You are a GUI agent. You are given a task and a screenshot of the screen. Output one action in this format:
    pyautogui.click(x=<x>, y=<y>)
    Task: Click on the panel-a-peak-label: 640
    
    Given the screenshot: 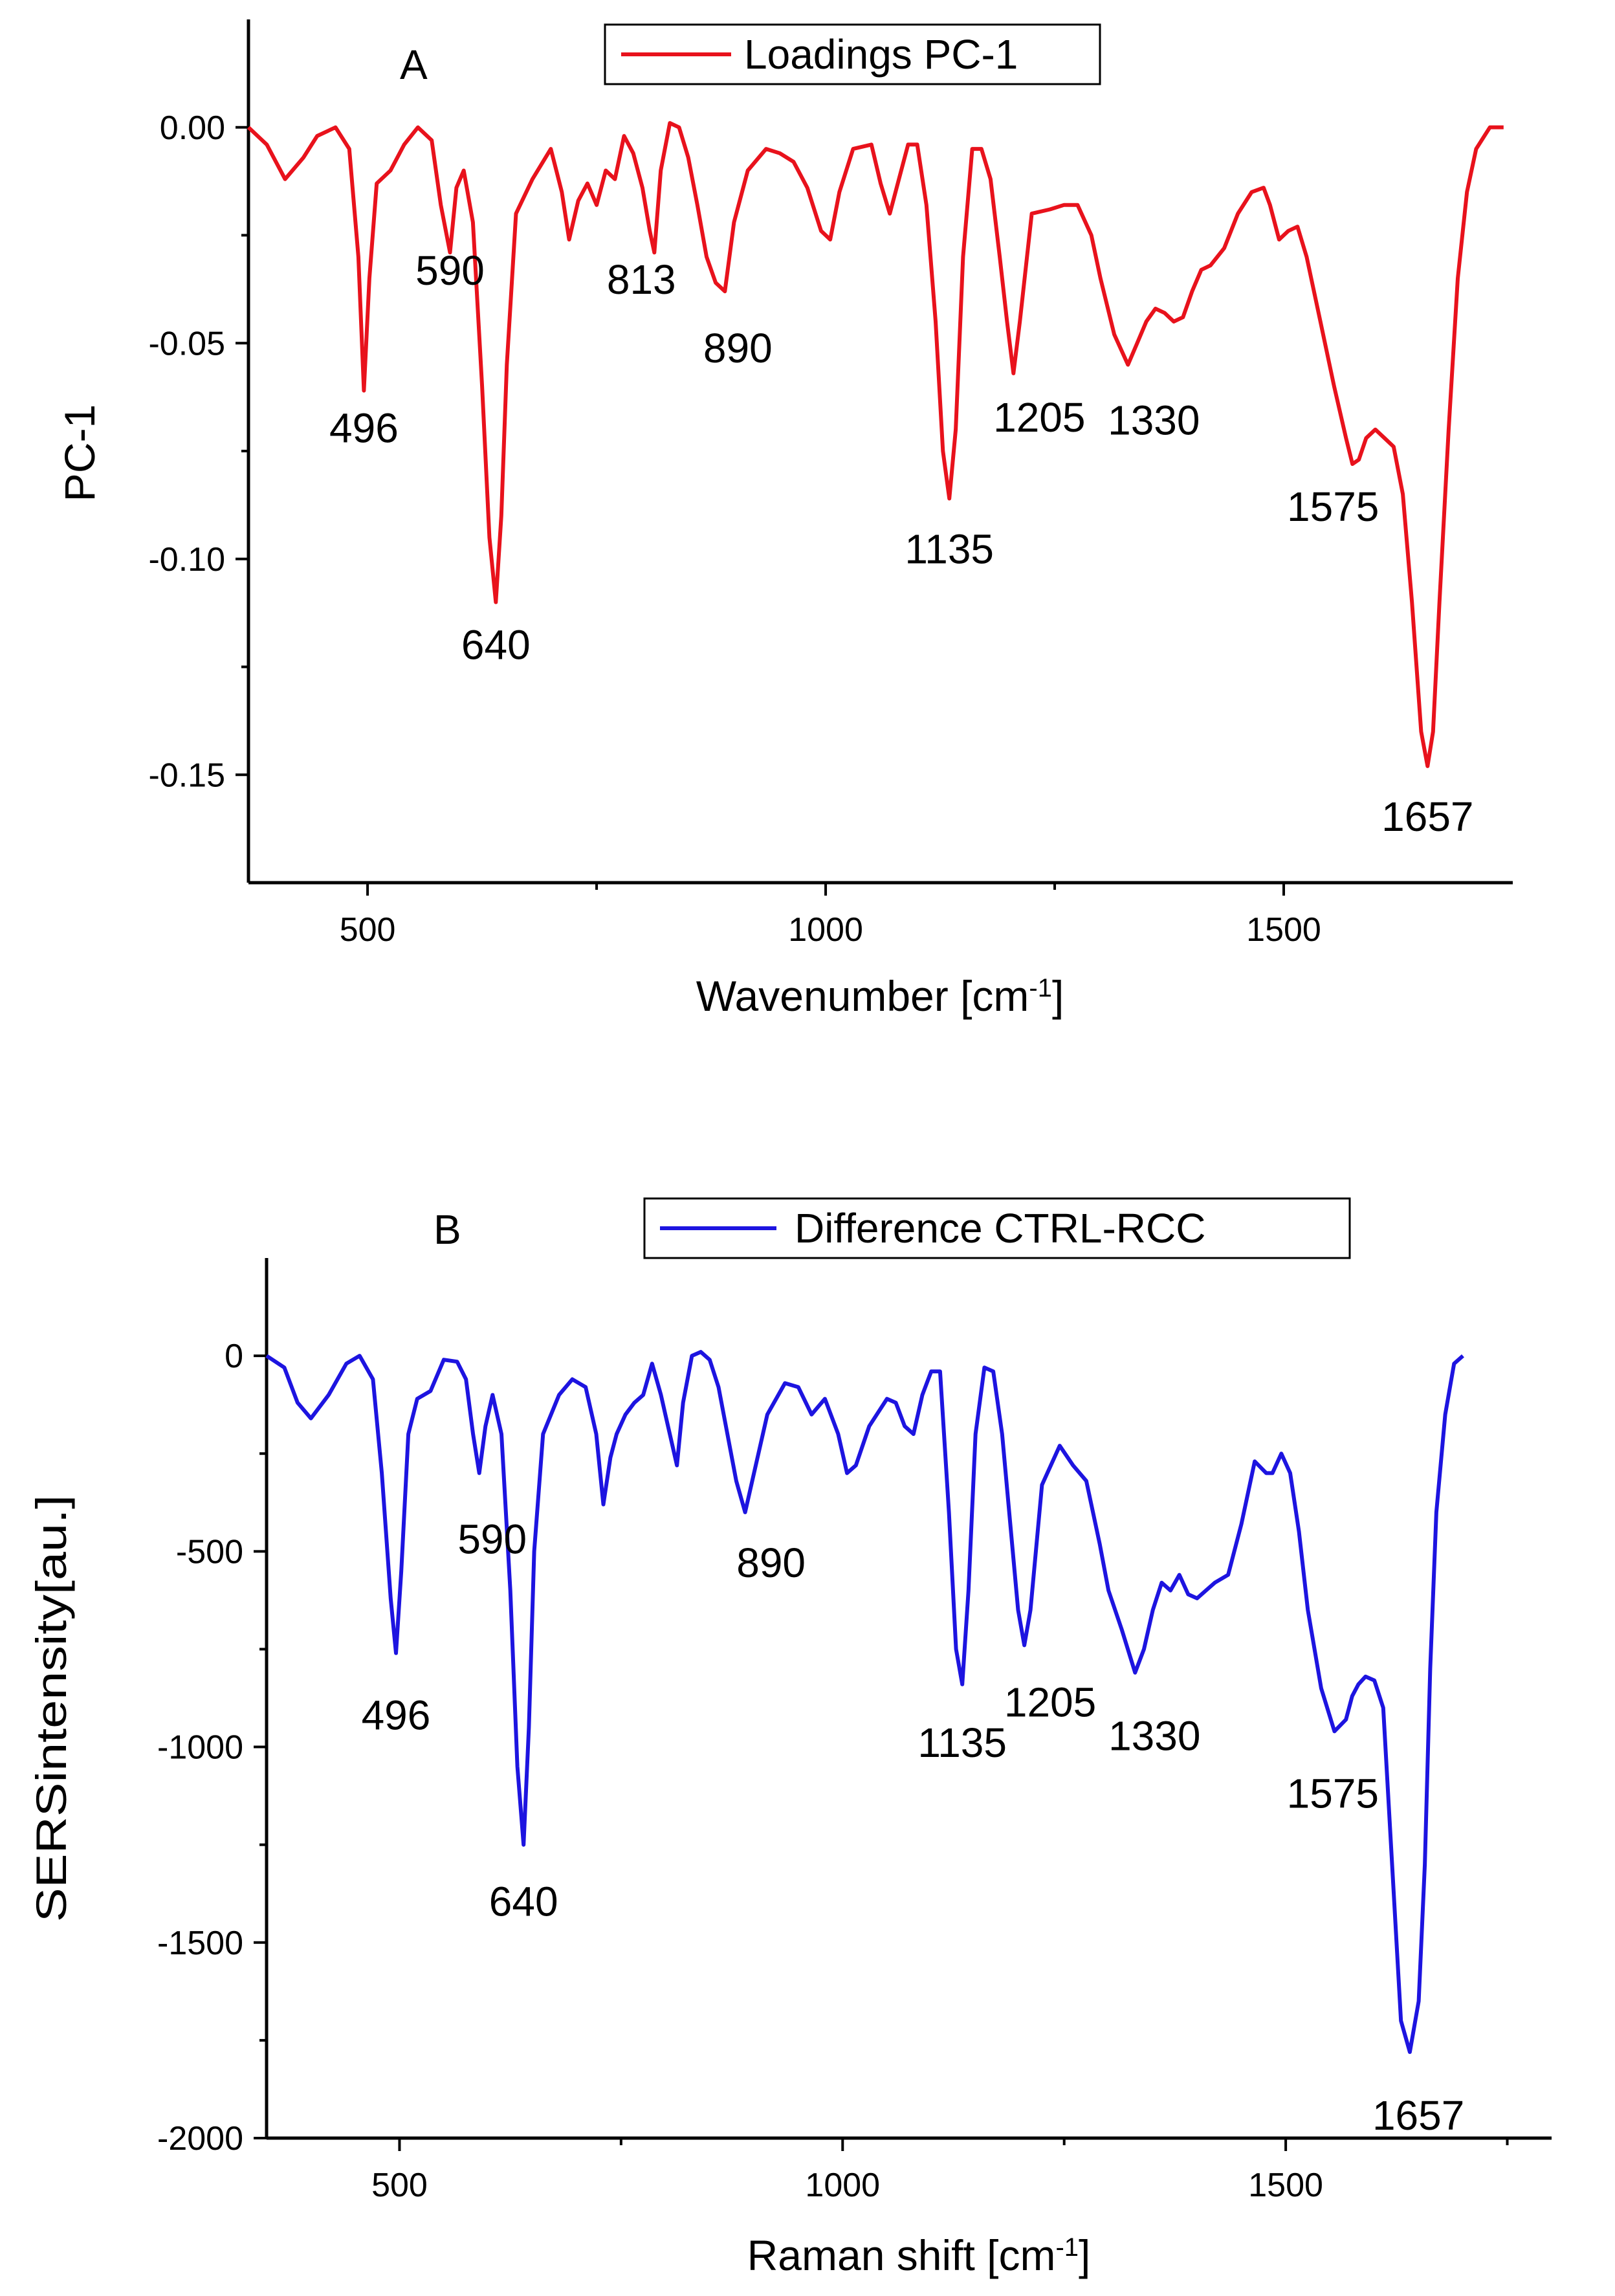 What is the action you would take?
    pyautogui.click(x=496, y=645)
    